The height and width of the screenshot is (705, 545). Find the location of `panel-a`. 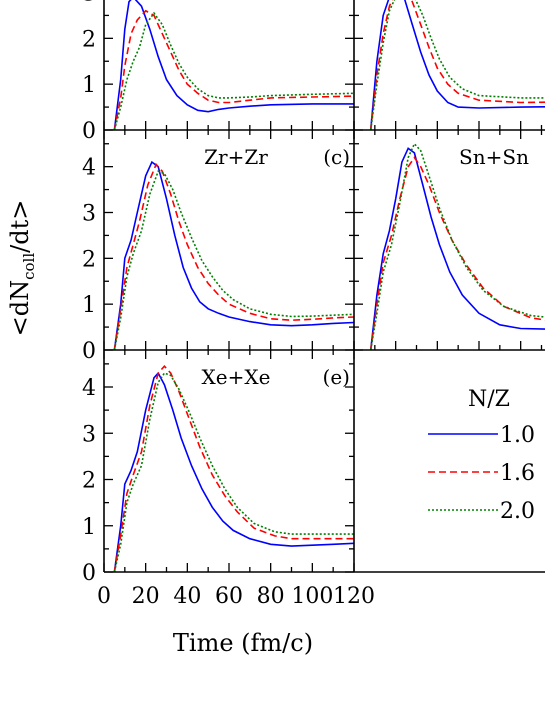

panel-a is located at coordinates (233, 65).